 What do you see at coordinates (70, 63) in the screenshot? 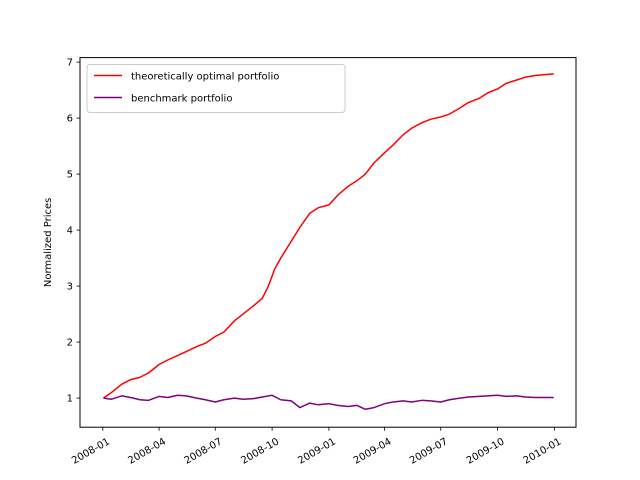
I see `y-tick-label-6: 7` at bounding box center [70, 63].